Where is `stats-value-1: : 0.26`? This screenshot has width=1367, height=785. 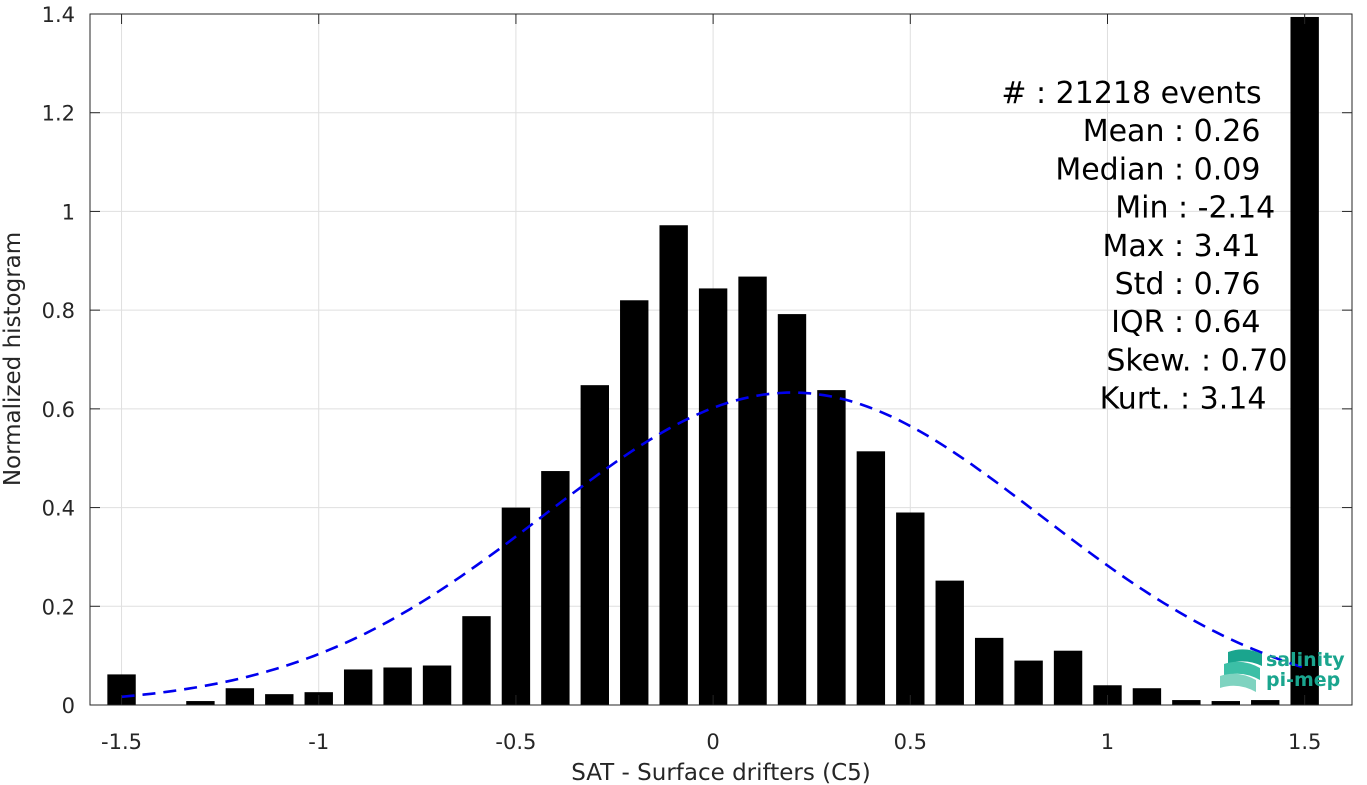 stats-value-1: : 0.26 is located at coordinates (1217, 131).